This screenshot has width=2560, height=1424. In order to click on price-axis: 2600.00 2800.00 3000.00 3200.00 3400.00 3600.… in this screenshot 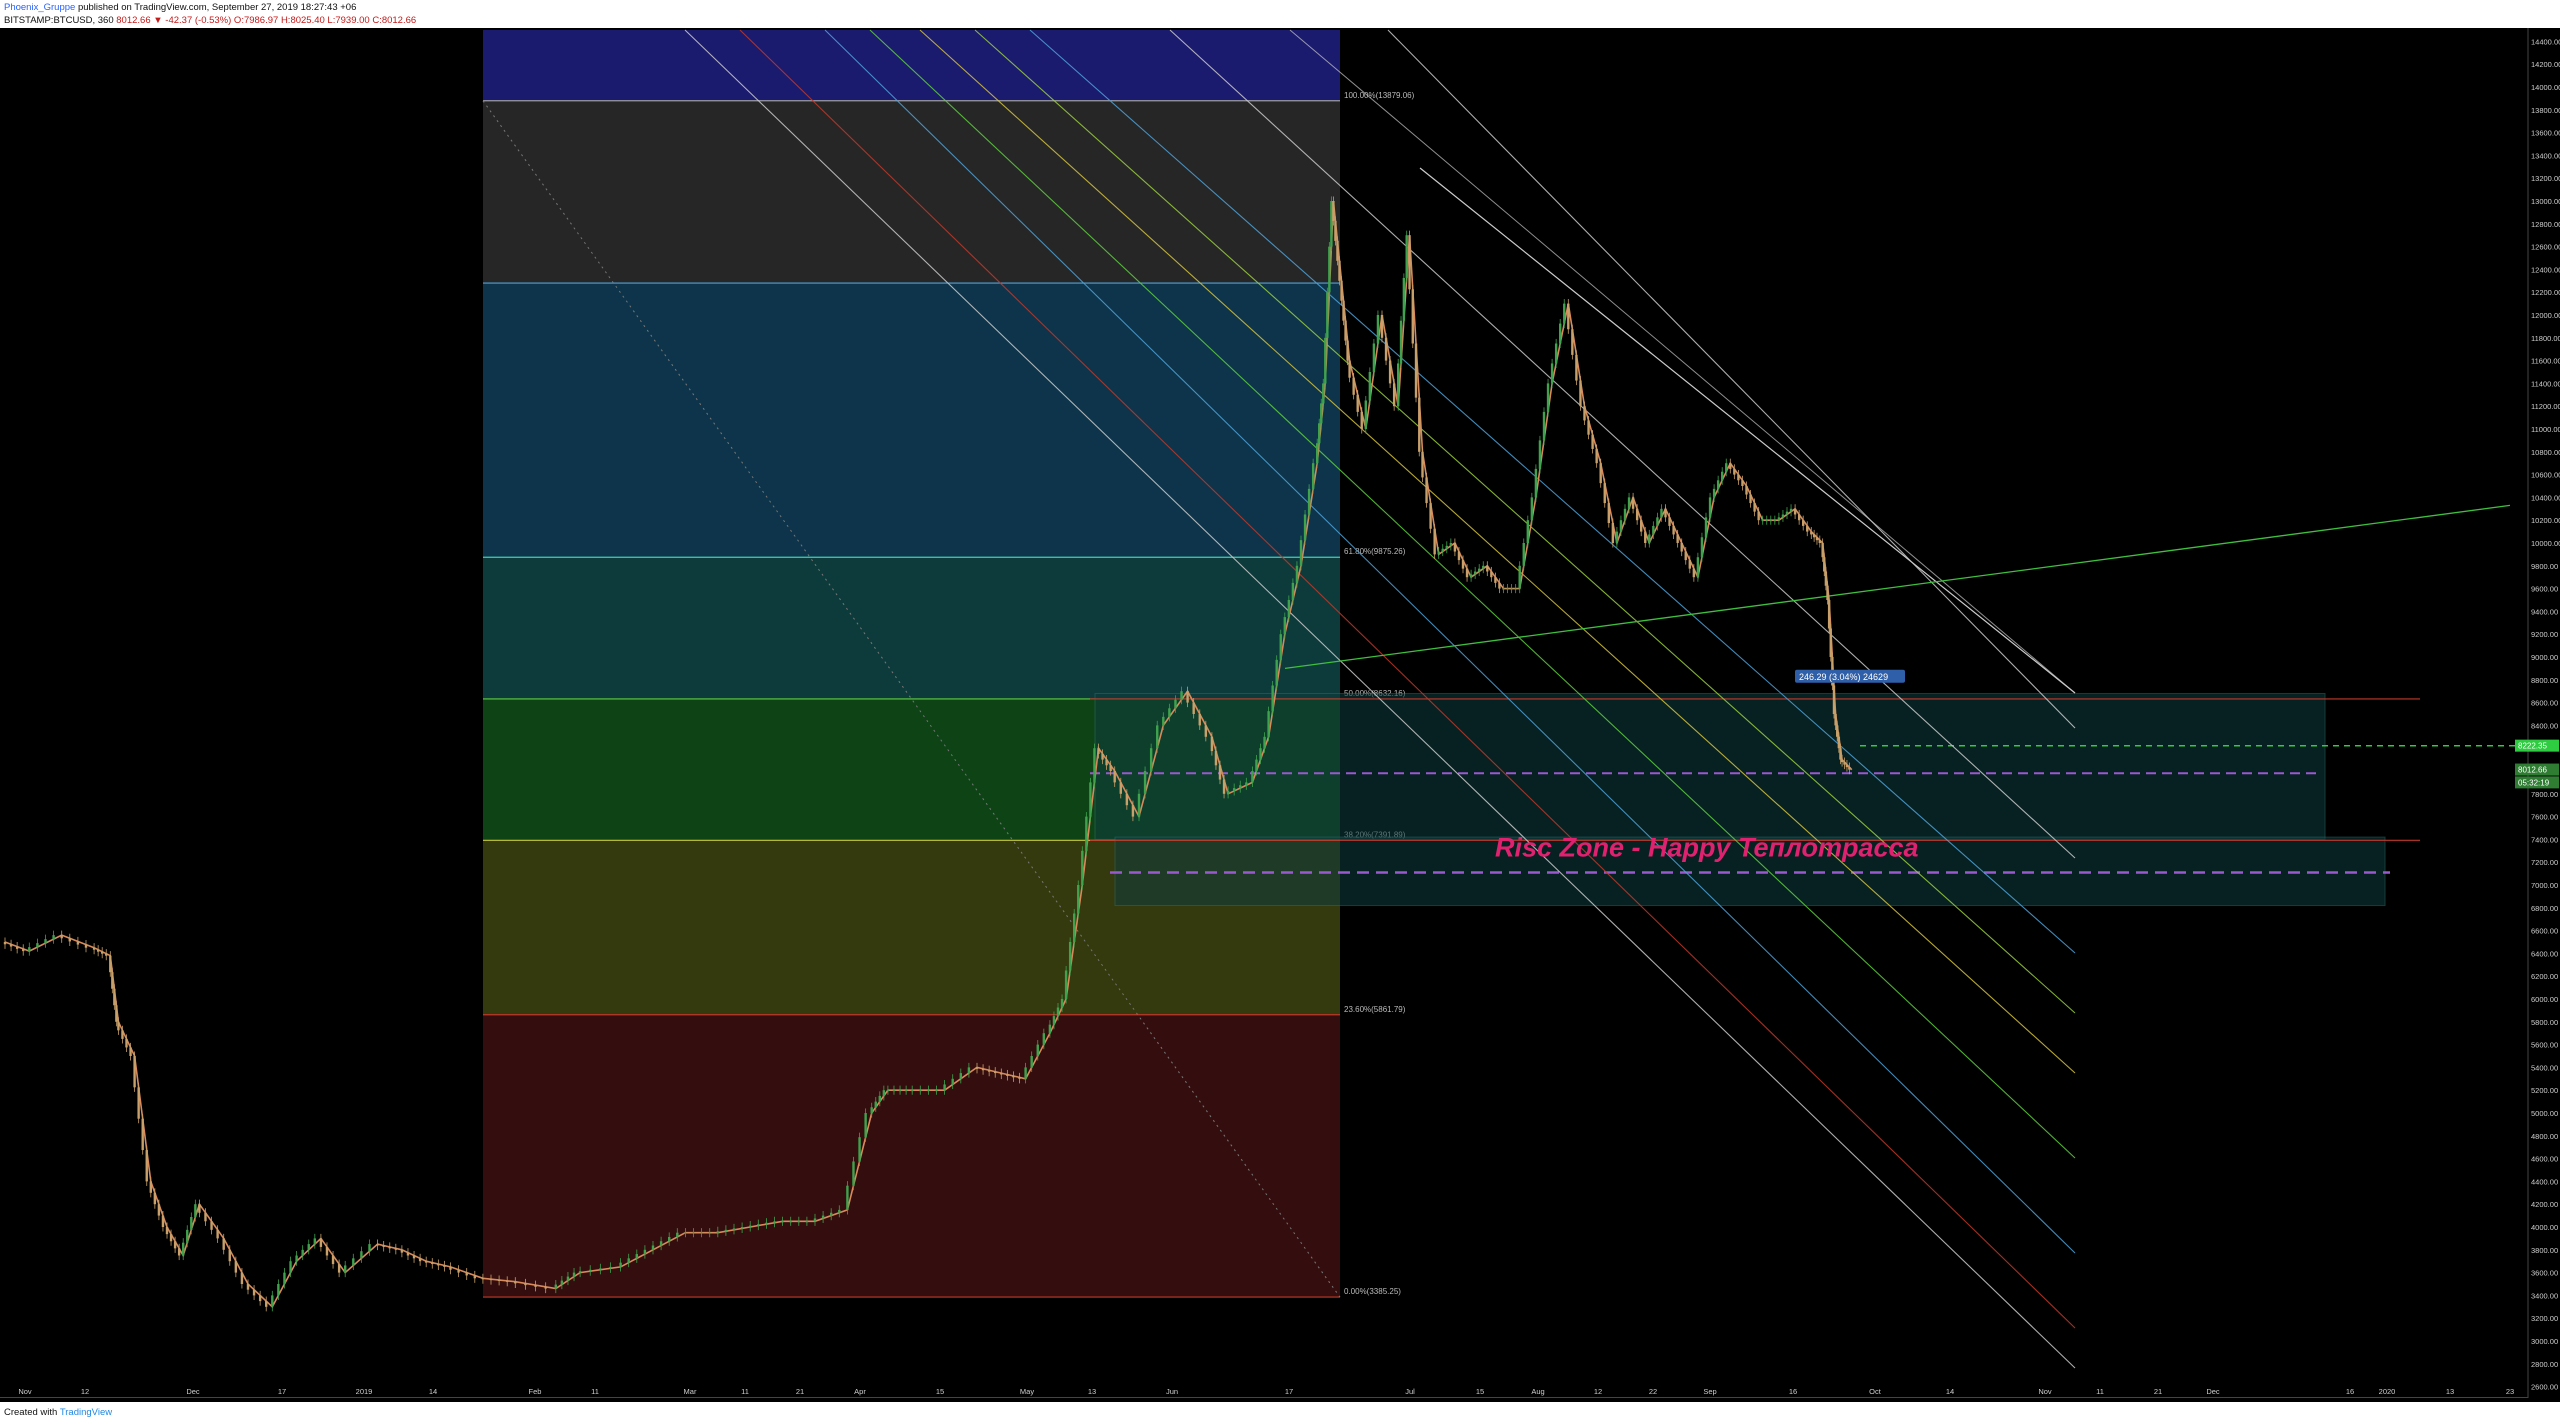, I will do `click(2537, 715)`.